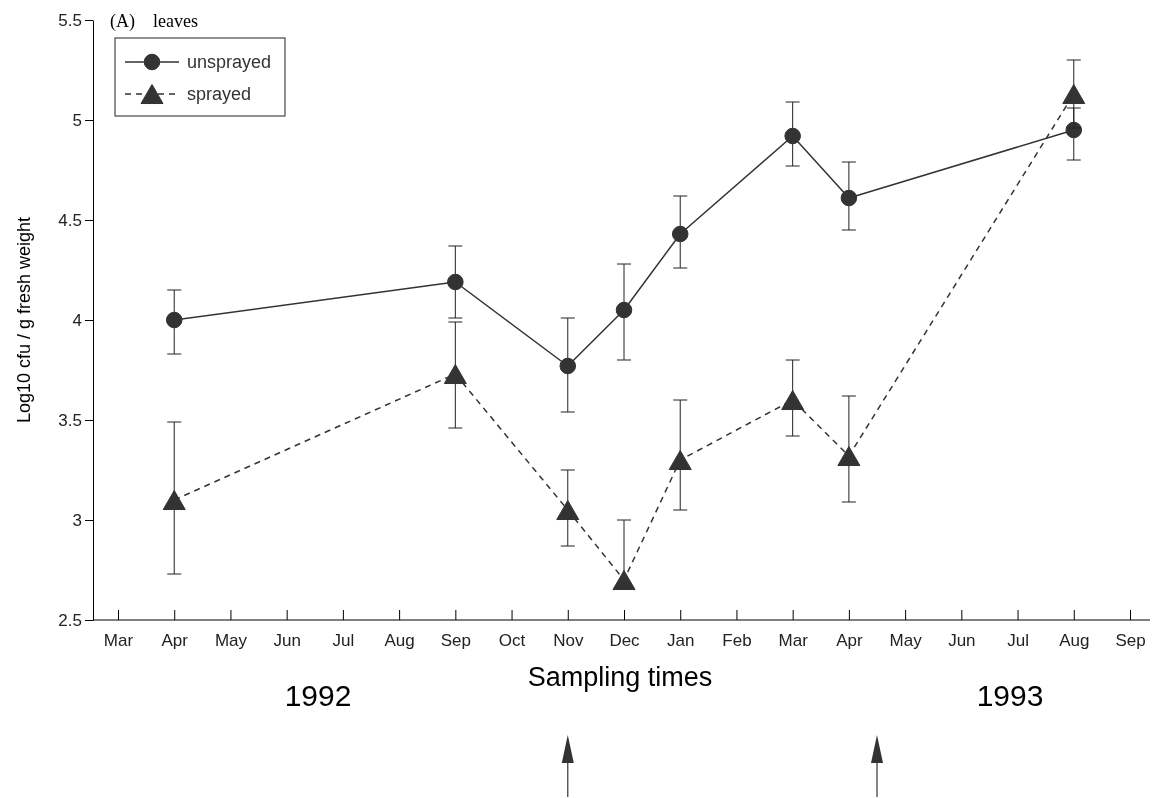 This screenshot has width=1158, height=798. What do you see at coordinates (512, 641) in the screenshot?
I see `x-tick-label: Oct` at bounding box center [512, 641].